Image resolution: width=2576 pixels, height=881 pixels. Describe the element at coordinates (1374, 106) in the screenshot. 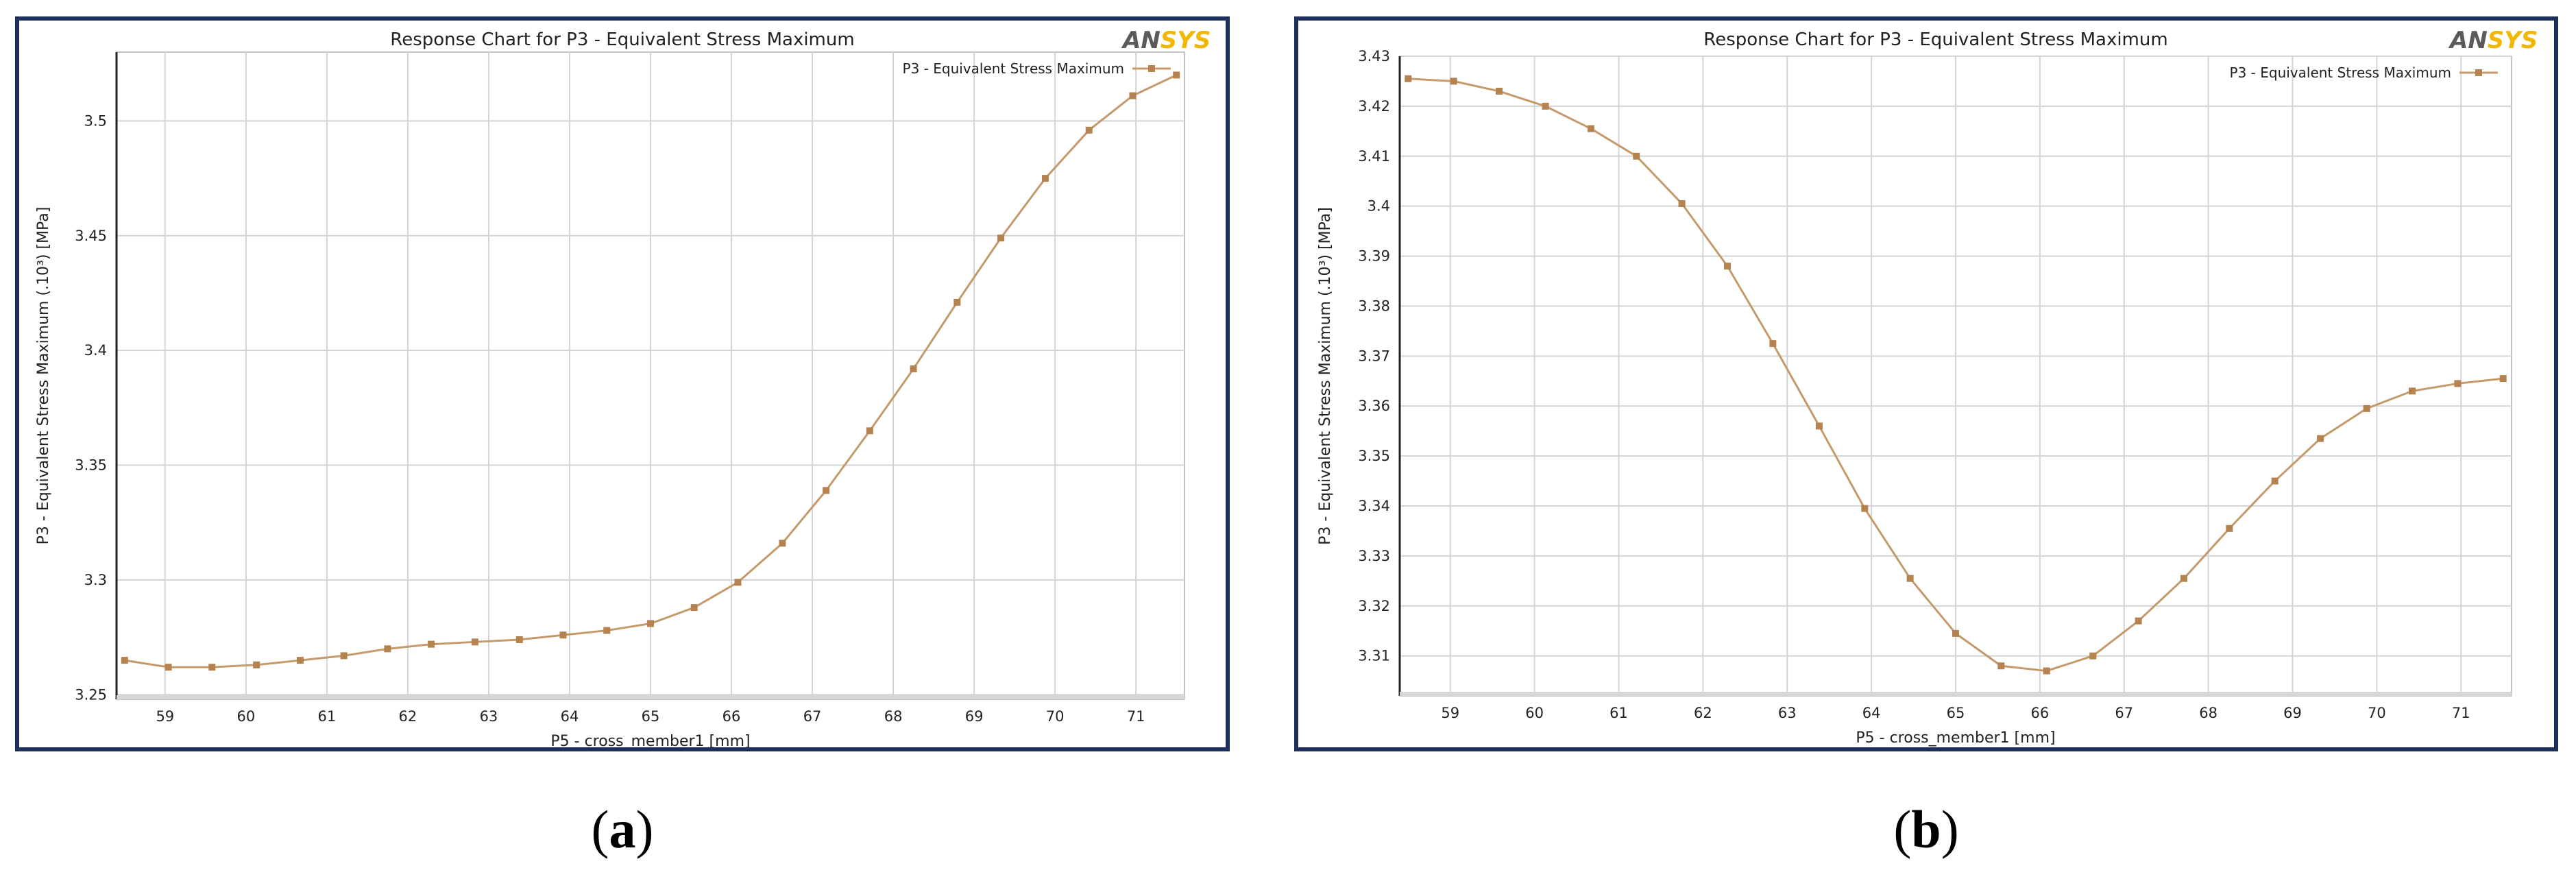

I see `y-tick-label: 3.42` at that location.